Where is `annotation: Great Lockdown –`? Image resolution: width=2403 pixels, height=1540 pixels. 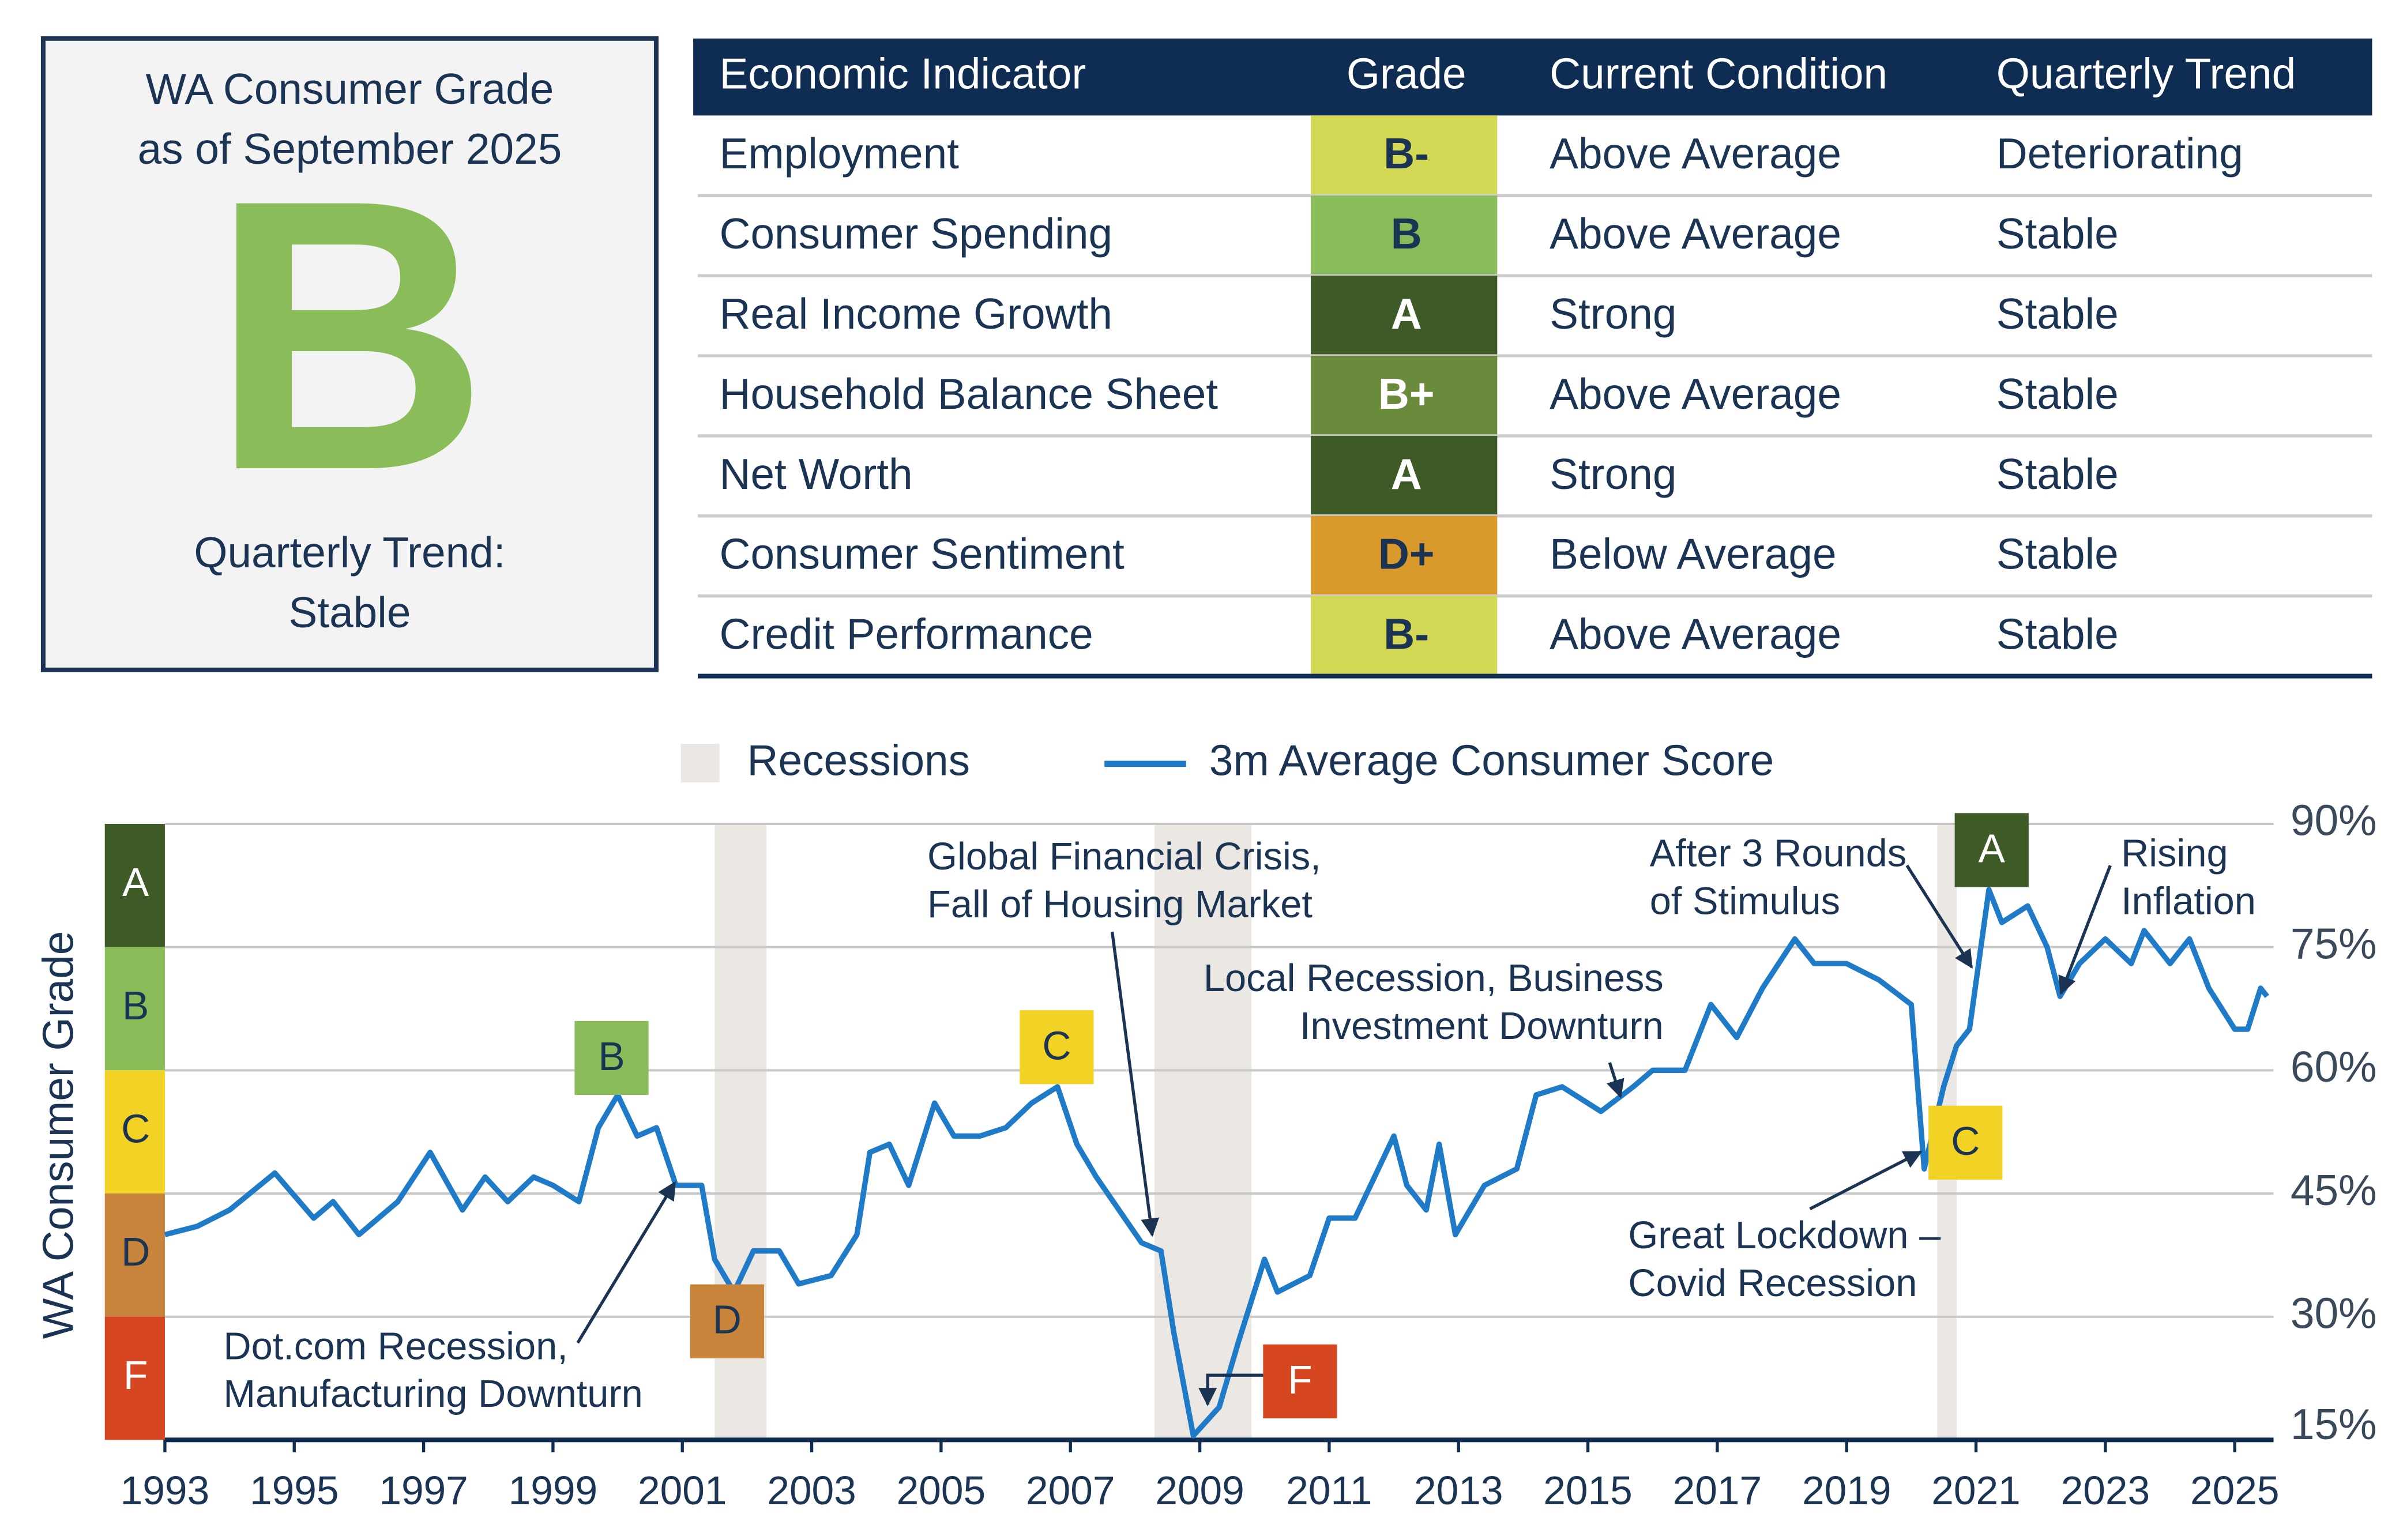 annotation: Great Lockdown – is located at coordinates (1784, 1235).